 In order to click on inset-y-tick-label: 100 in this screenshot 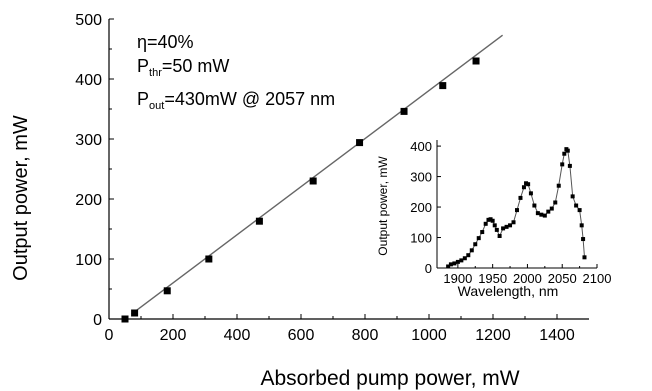, I will do `click(421, 238)`.